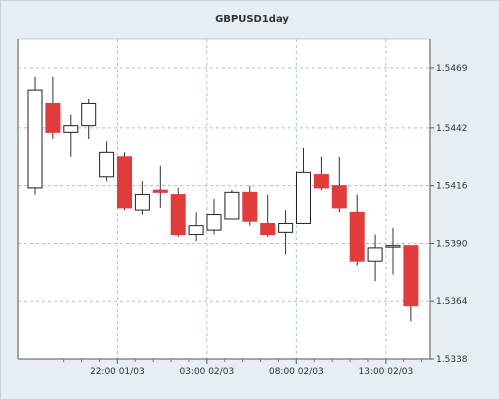 This screenshot has height=400, width=500. I want to click on y-tick-label: 1.5416, so click(452, 187).